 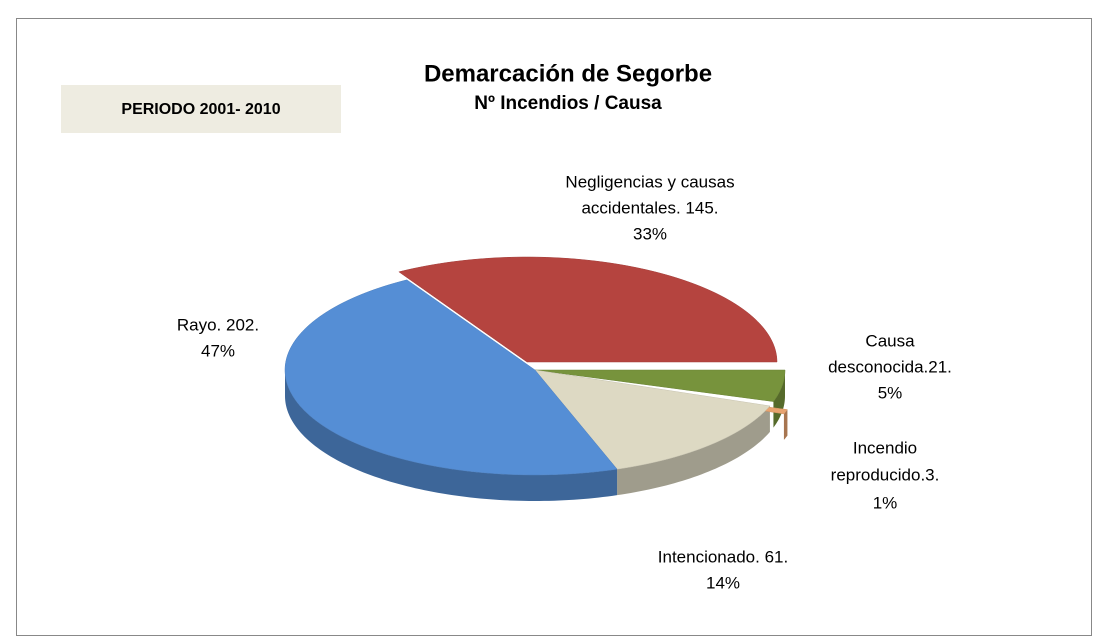 What do you see at coordinates (218, 324) in the screenshot?
I see `data-label: Rayo. 202.` at bounding box center [218, 324].